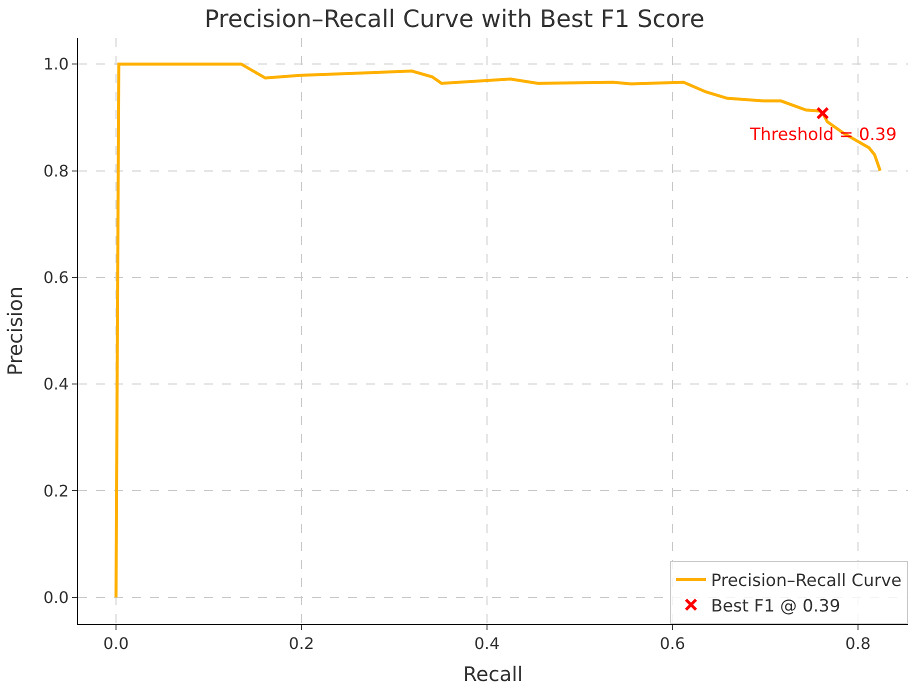  Describe the element at coordinates (493, 674) in the screenshot. I see `x-axis-title: Recall` at that location.